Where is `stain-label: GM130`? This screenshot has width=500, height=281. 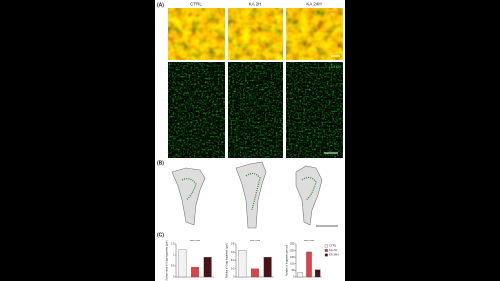 stain-label: GM130 is located at coordinates (336, 67).